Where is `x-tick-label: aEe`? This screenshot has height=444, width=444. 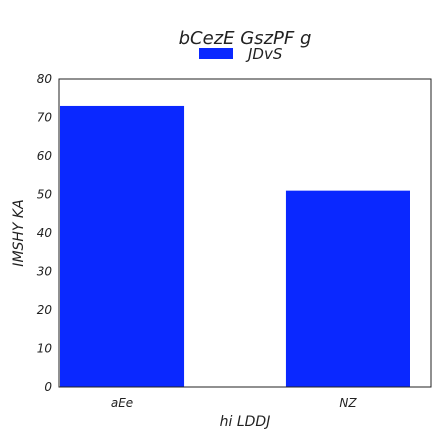
x-tick-label: aEe is located at coordinates (122, 403).